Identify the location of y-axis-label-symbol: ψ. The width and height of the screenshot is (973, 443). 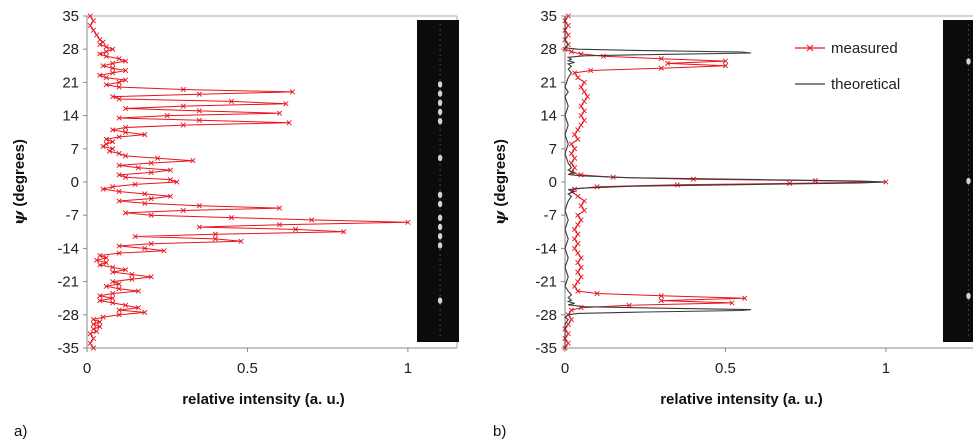
(19, 217).